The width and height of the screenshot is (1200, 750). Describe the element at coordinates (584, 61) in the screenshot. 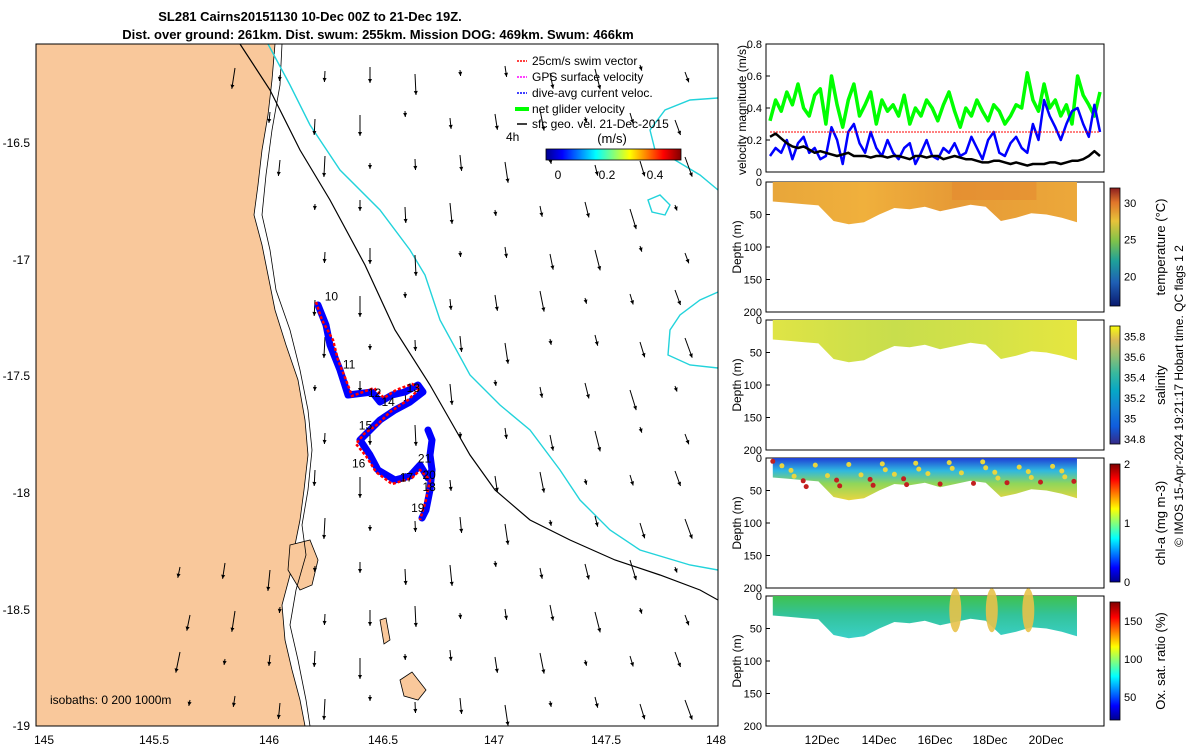

I see `legend-label: 25cm/s swim vector` at that location.